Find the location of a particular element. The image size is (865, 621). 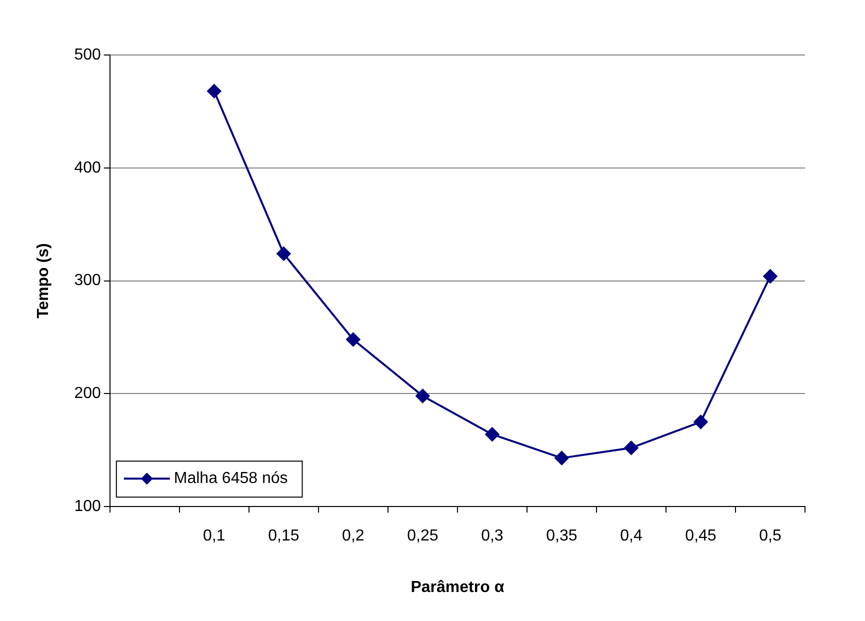

x-tick-label: 0,2 is located at coordinates (353, 536).